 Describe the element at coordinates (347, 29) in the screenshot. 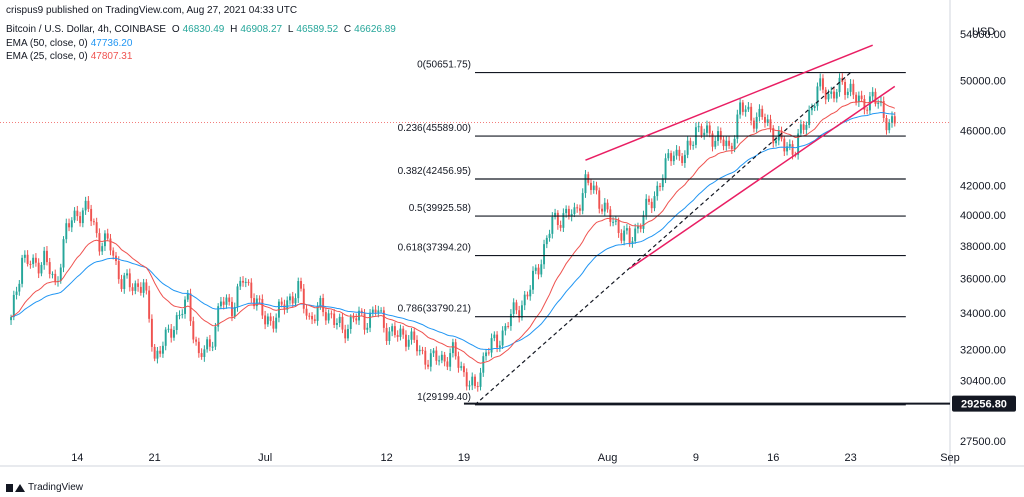

I see `close-label: C` at that location.